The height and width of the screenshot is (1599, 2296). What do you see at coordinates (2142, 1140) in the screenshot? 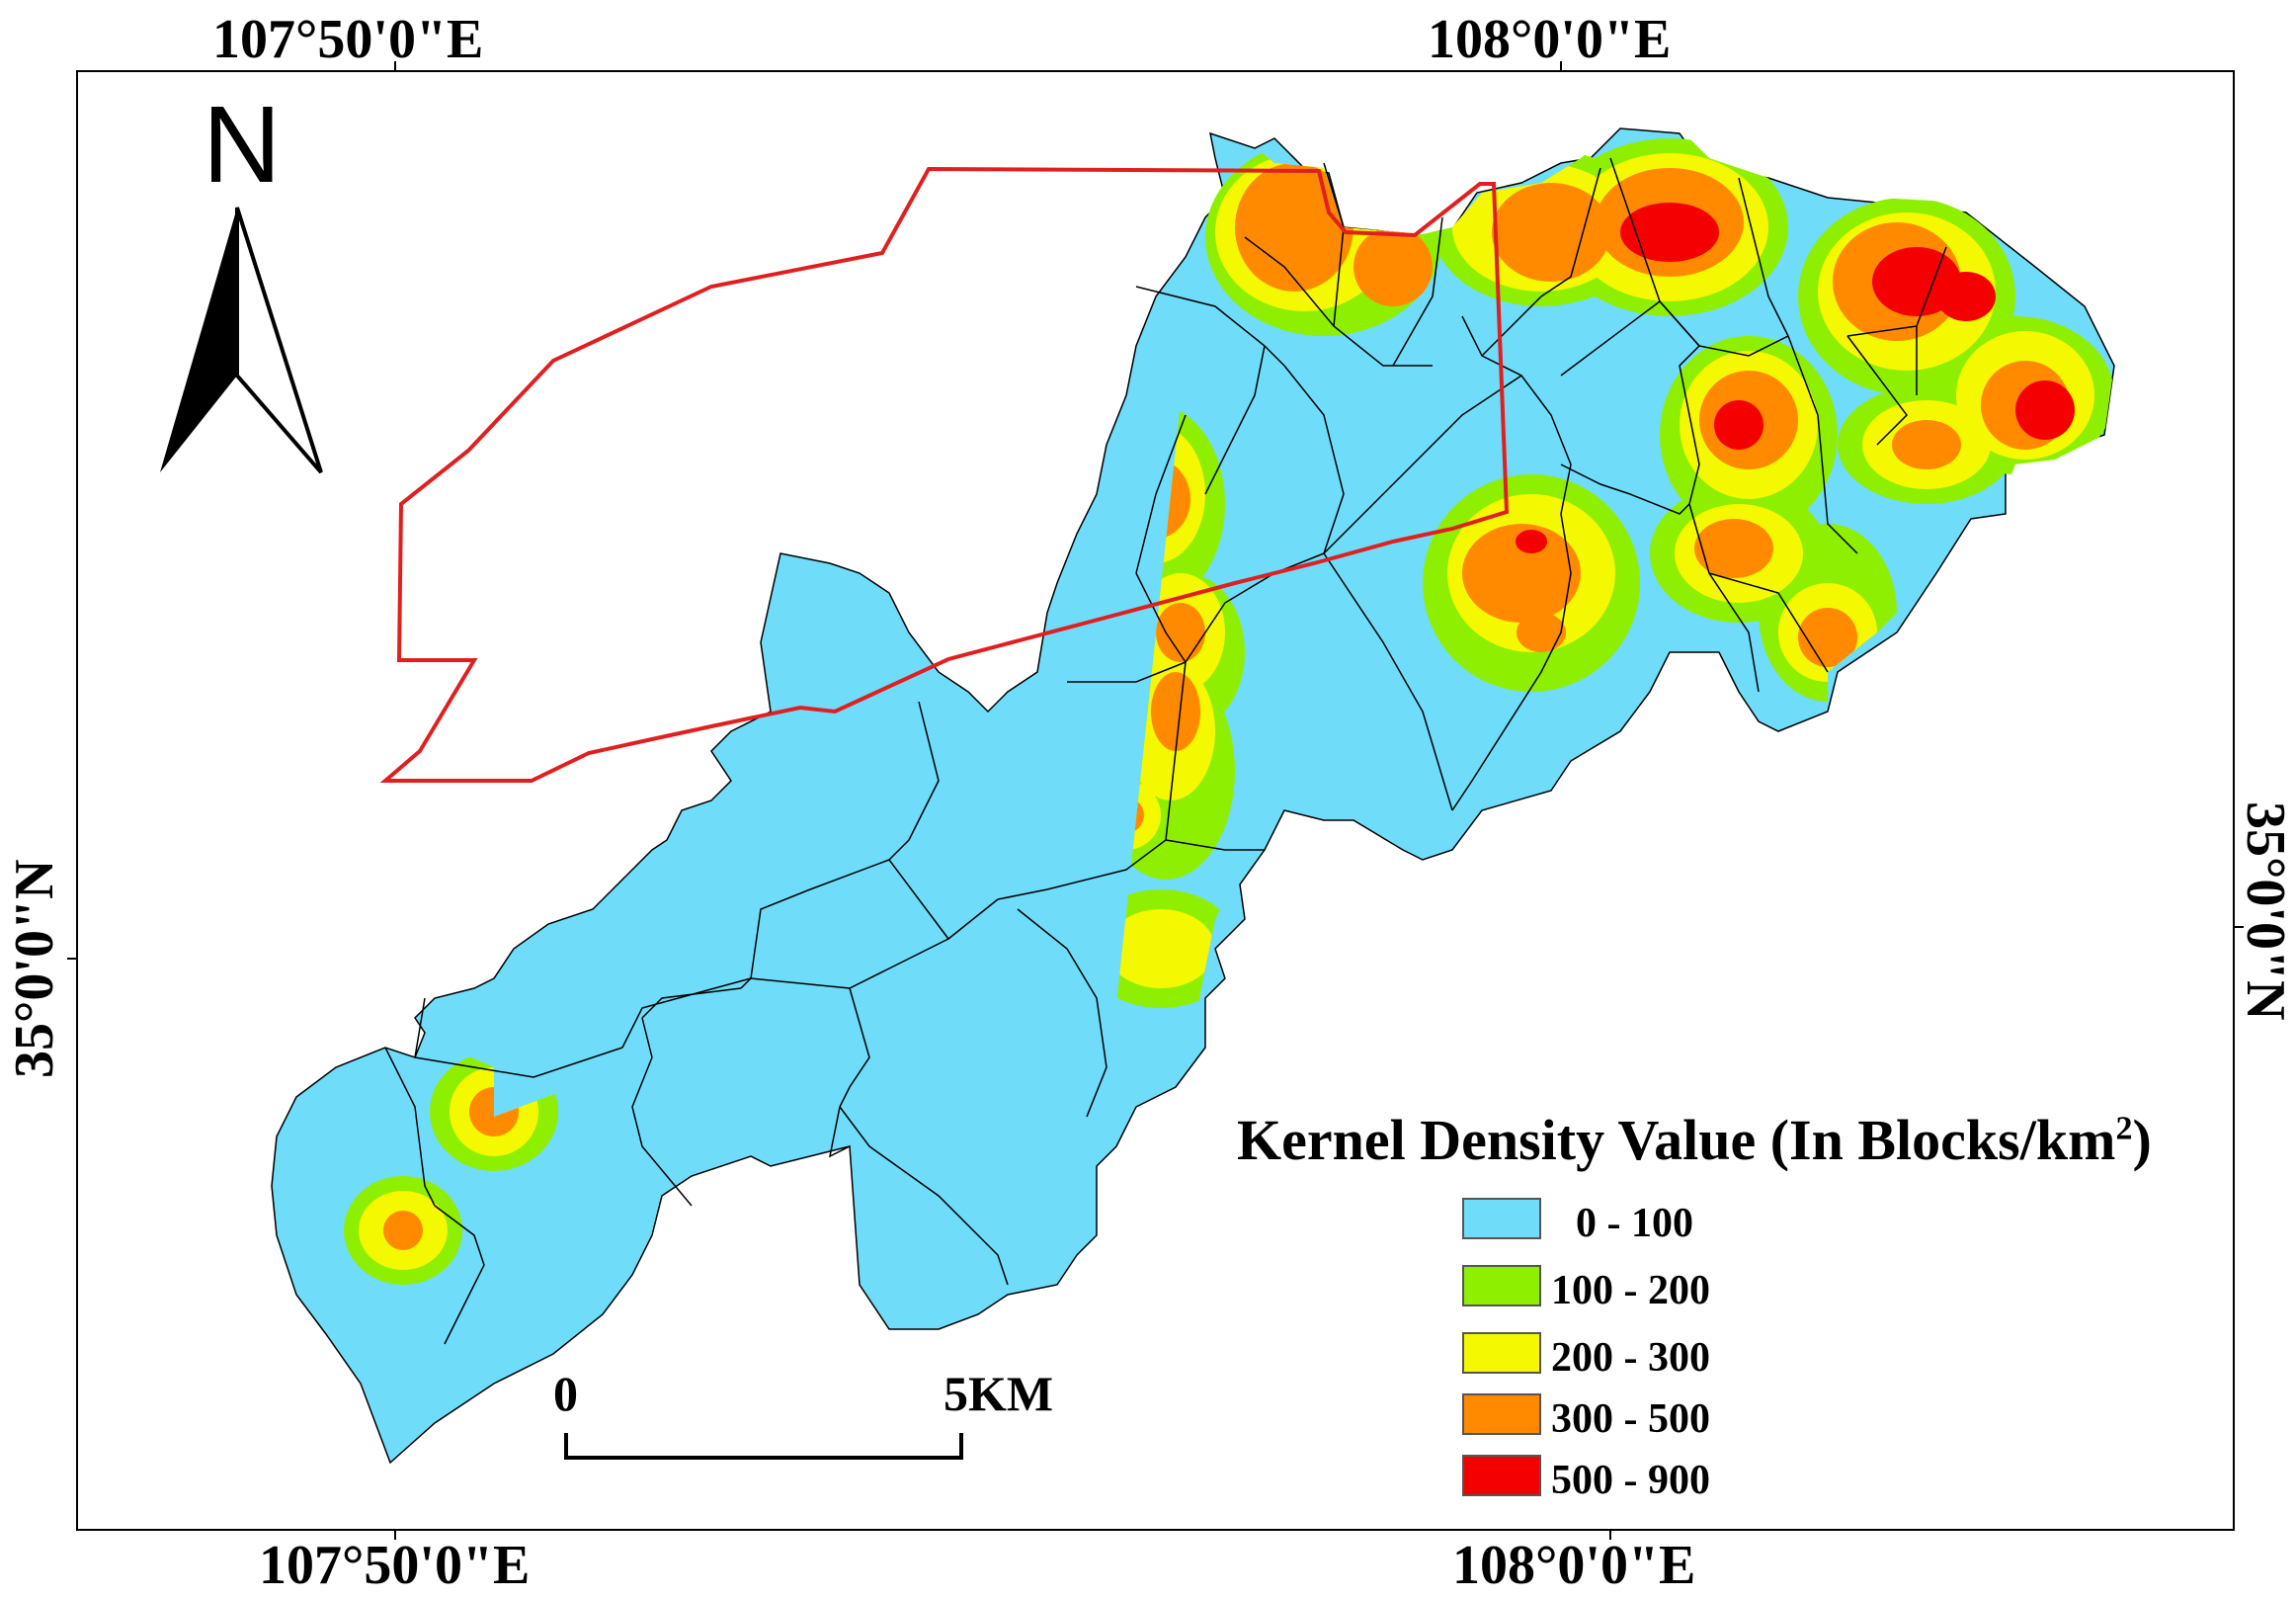
I see `legend-title-end: )` at bounding box center [2142, 1140].